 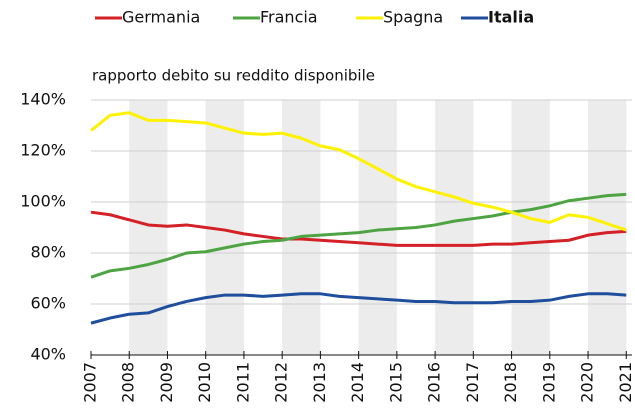 What do you see at coordinates (43, 201) in the screenshot?
I see `y-tick-label: 100%` at bounding box center [43, 201].